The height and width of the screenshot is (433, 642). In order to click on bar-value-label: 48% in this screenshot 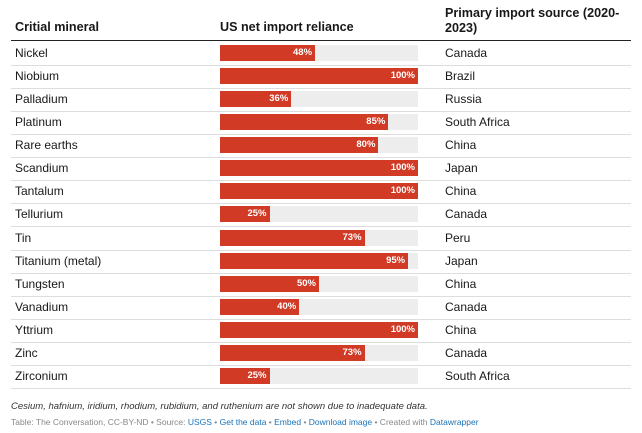, I will do `click(303, 52)`.